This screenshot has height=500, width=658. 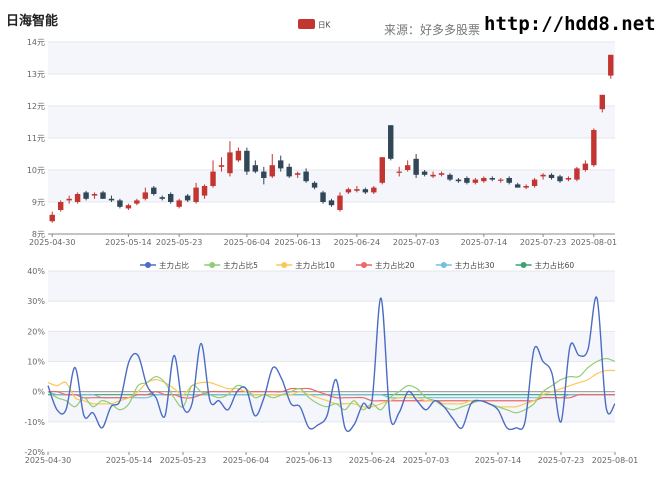 What do you see at coordinates (36, 42) in the screenshot?
I see `y-tick-label: 14元` at bounding box center [36, 42].